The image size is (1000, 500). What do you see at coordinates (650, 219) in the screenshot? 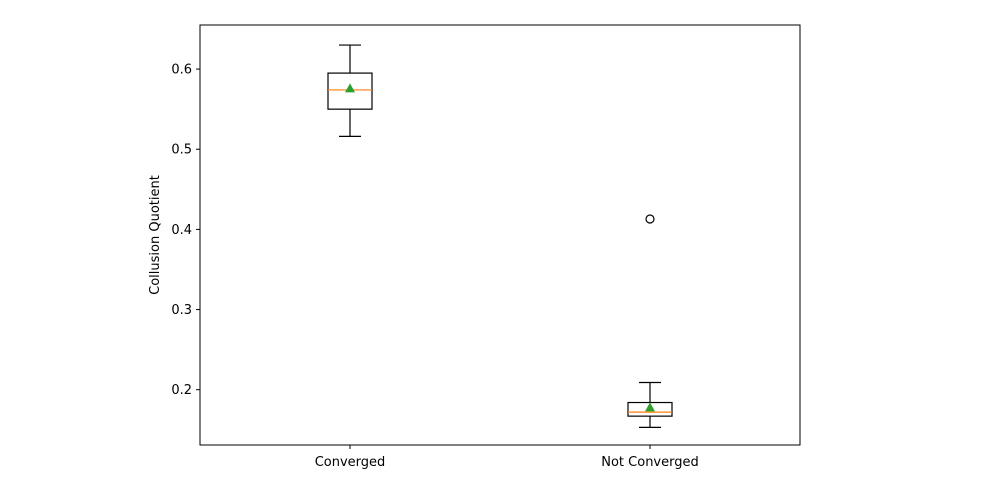
I see `outlier-point` at bounding box center [650, 219].